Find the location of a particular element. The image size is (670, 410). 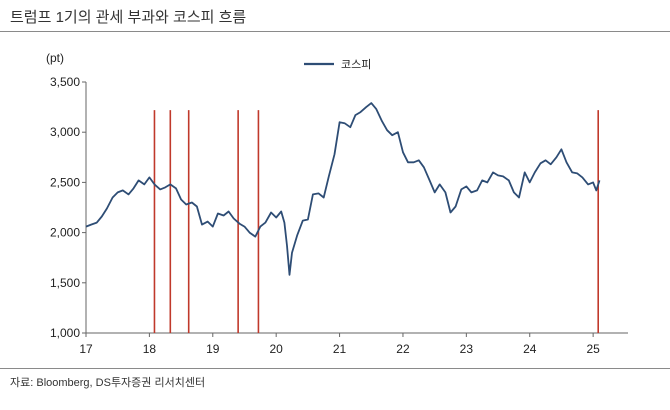

y-axis-label: (pt) is located at coordinates (55, 58).